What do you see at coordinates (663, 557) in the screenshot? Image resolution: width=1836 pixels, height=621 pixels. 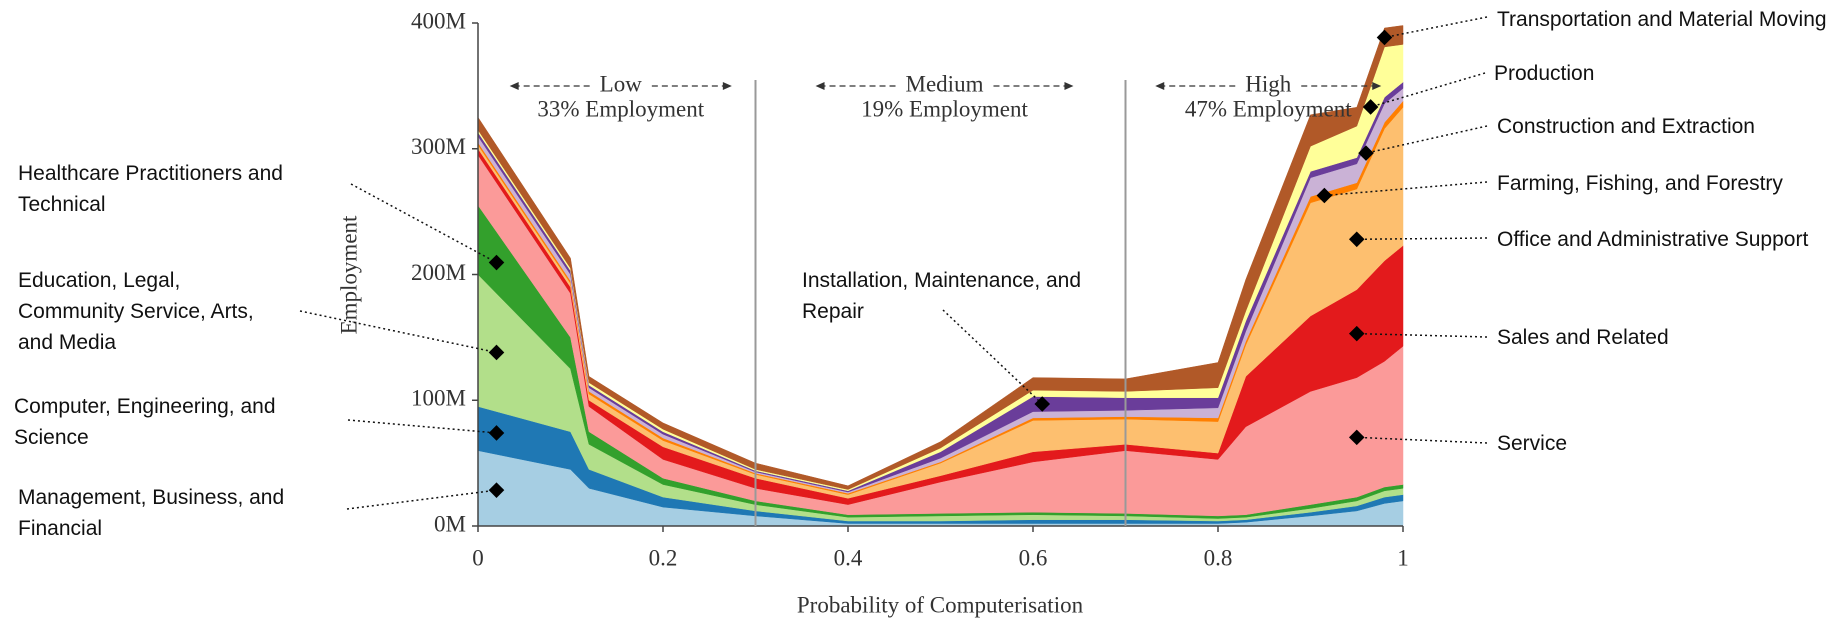 I see `x-tick-label: 0.2` at bounding box center [663, 557].